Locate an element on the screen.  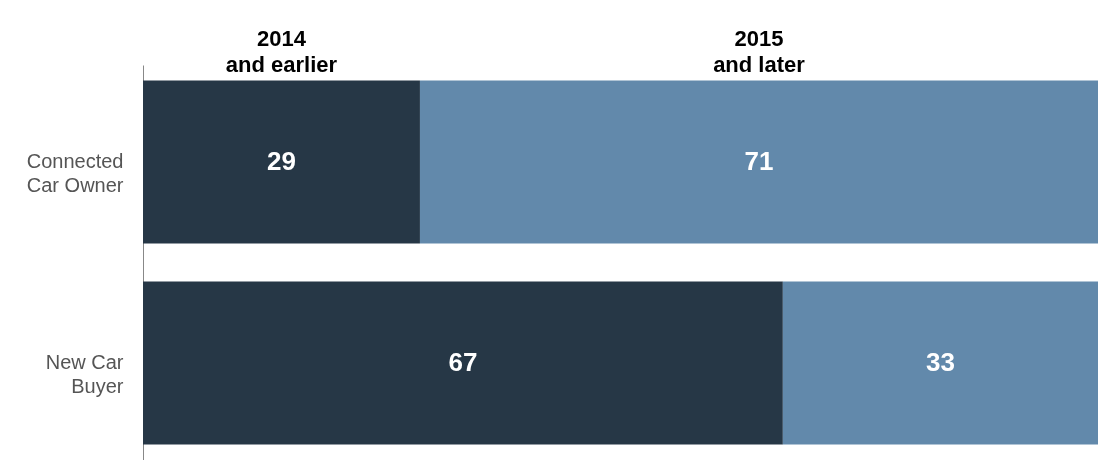
data-label: 71 is located at coordinates (759, 160).